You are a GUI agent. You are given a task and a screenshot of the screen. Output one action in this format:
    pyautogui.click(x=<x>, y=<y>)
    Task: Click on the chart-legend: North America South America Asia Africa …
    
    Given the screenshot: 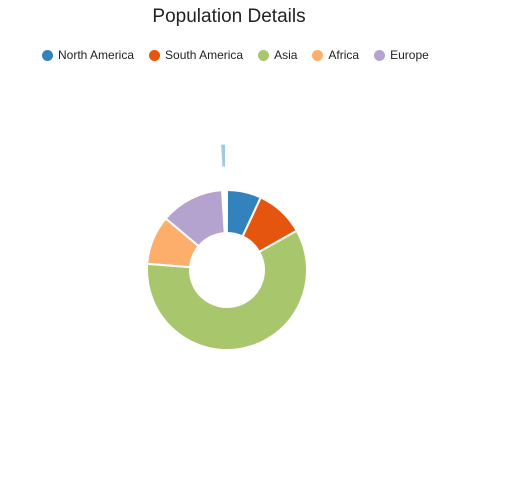 What is the action you would take?
    pyautogui.click(x=243, y=55)
    